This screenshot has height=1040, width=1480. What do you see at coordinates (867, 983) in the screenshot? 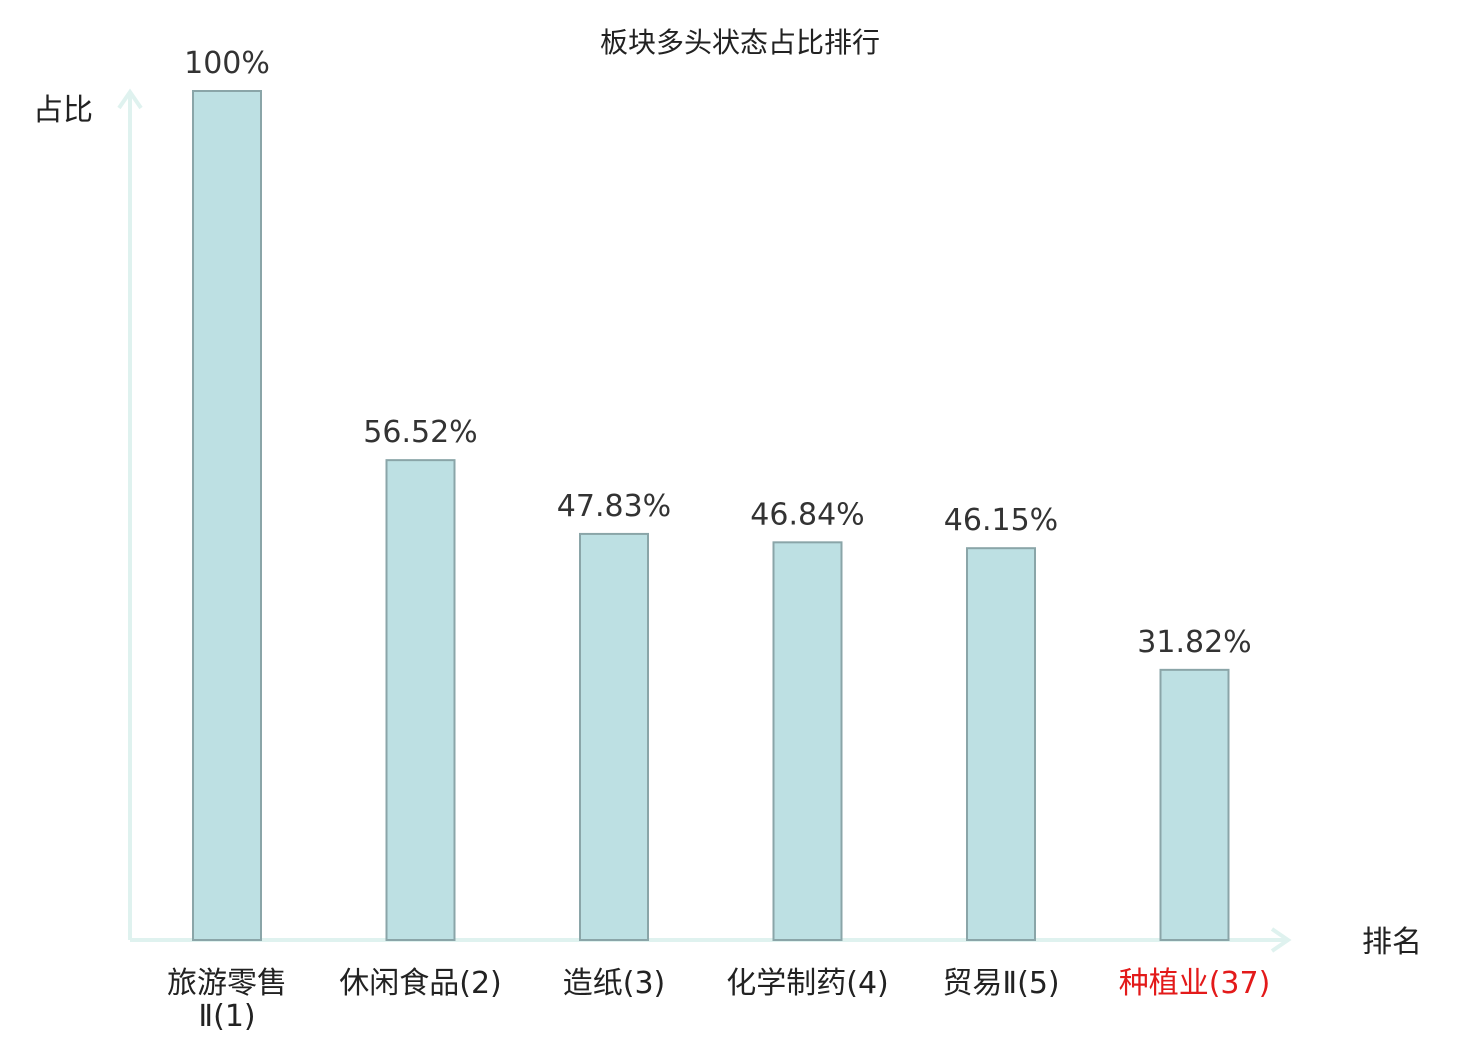
I see `category-rank-4: (4)` at bounding box center [867, 983].